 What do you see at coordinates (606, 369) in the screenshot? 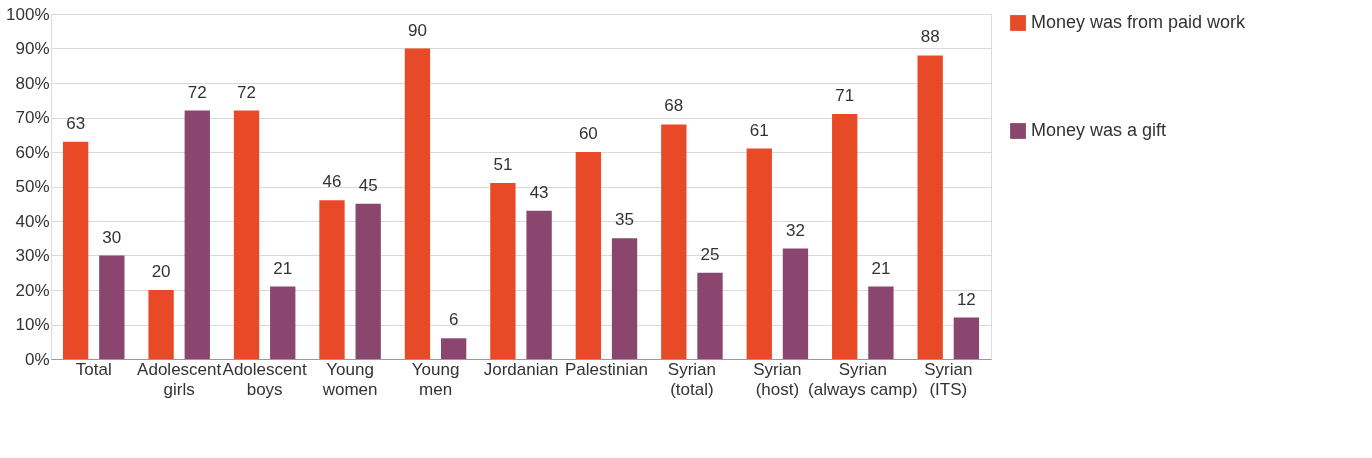
I see `x-tick-label: Palestinian` at bounding box center [606, 369].